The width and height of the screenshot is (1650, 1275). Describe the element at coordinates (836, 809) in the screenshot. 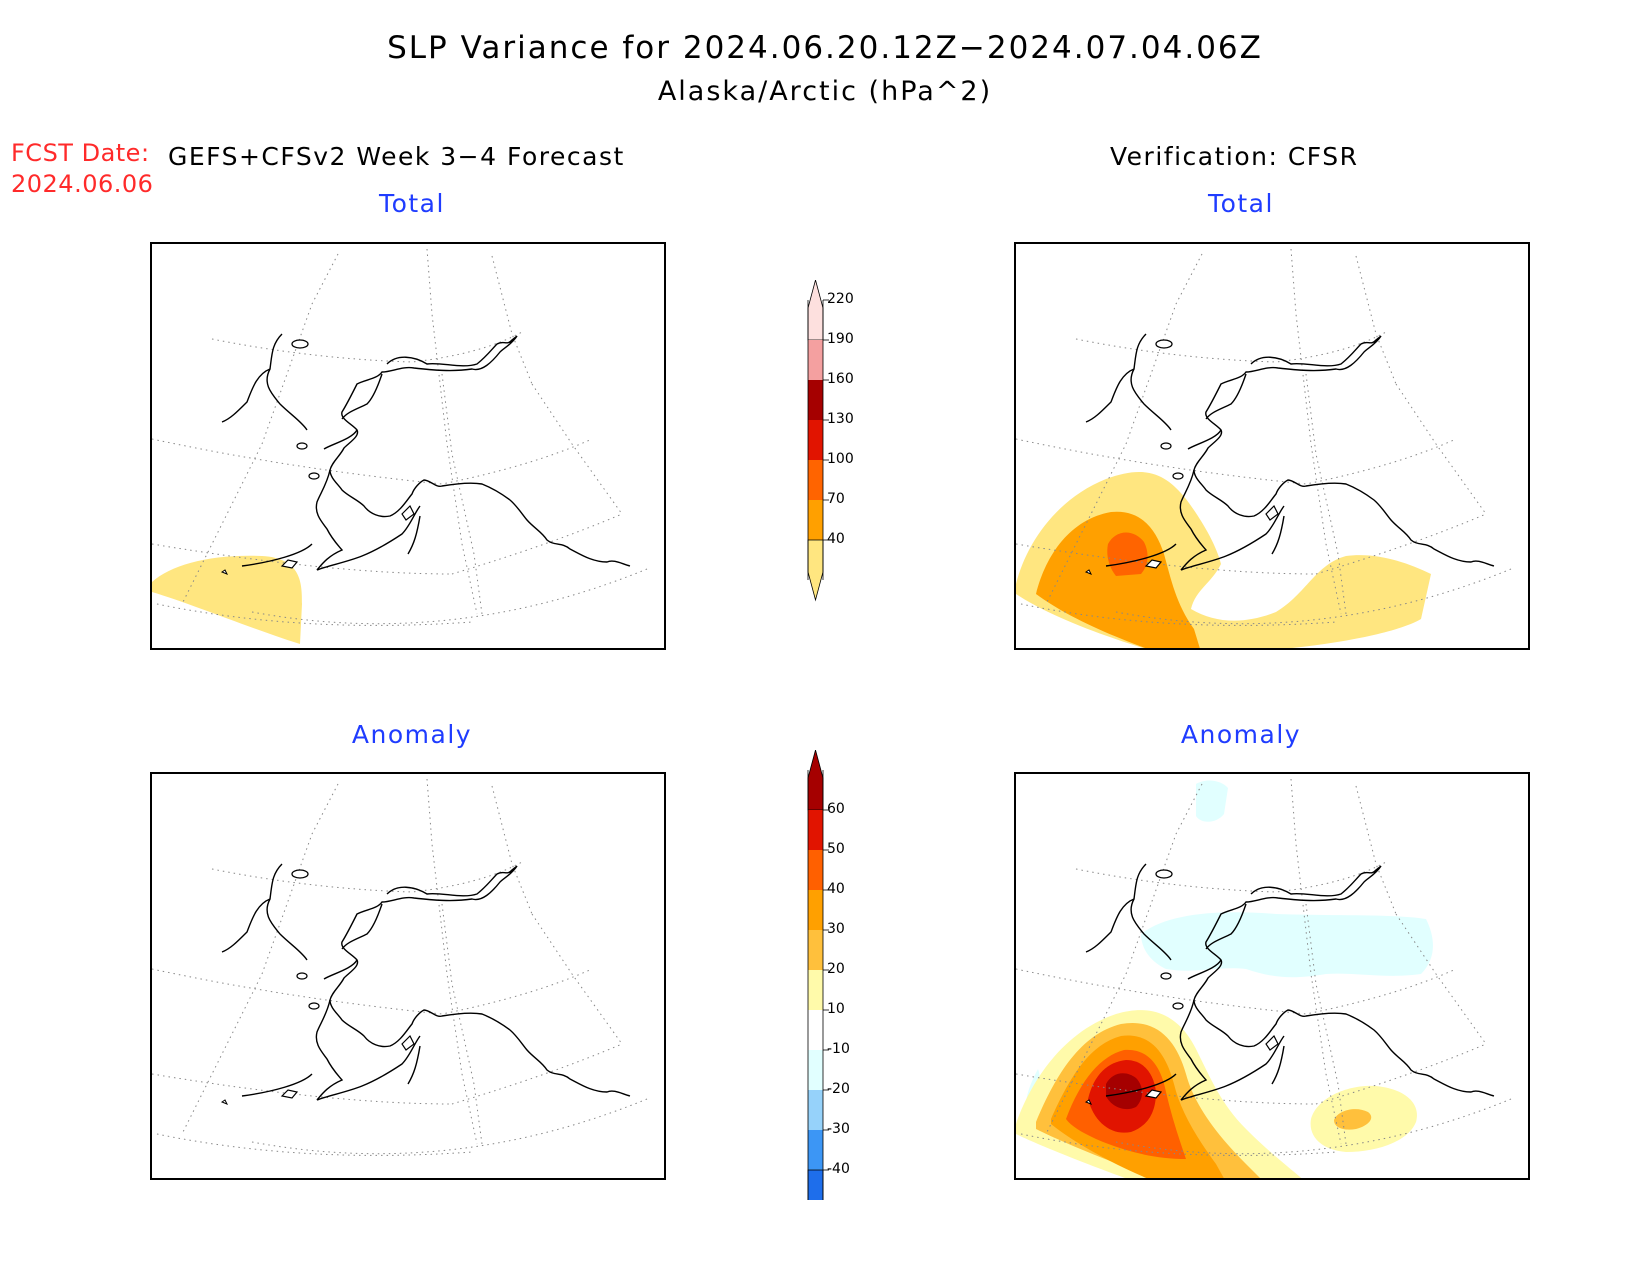

I see `colorbar-tick-label: 60` at that location.